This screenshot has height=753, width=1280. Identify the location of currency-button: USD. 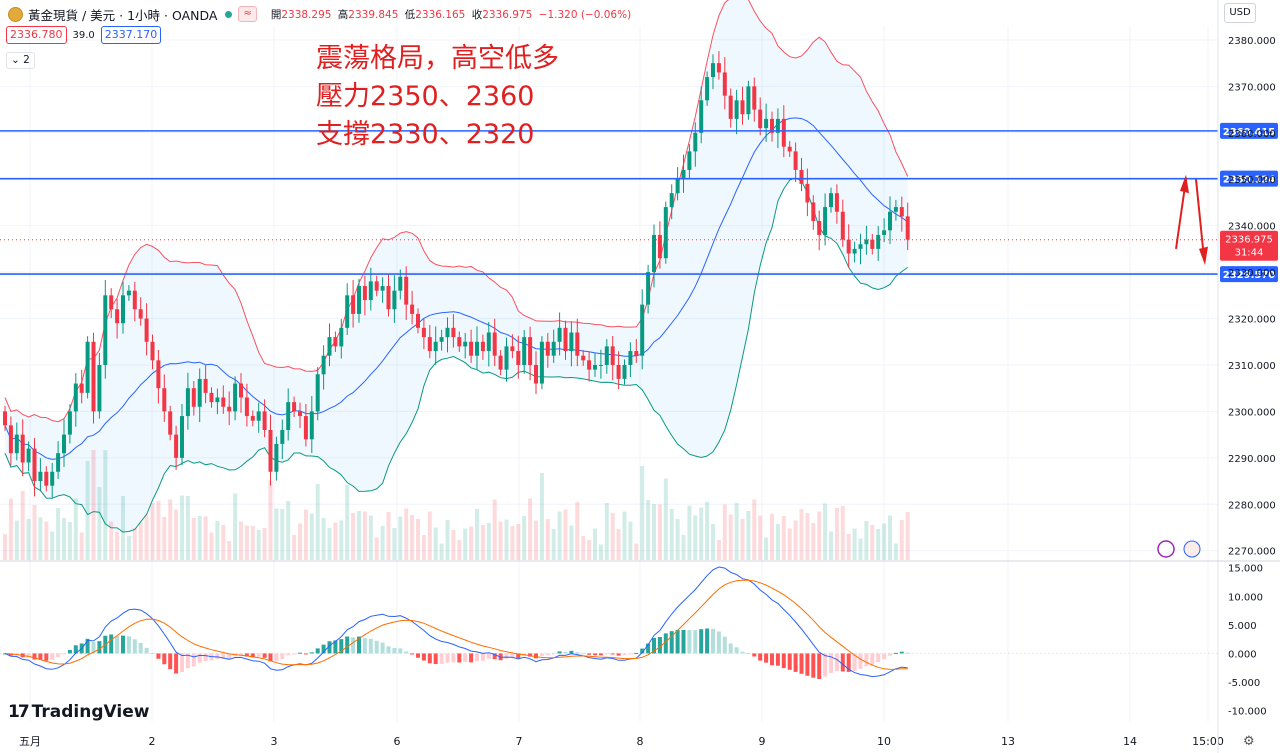
(1240, 13).